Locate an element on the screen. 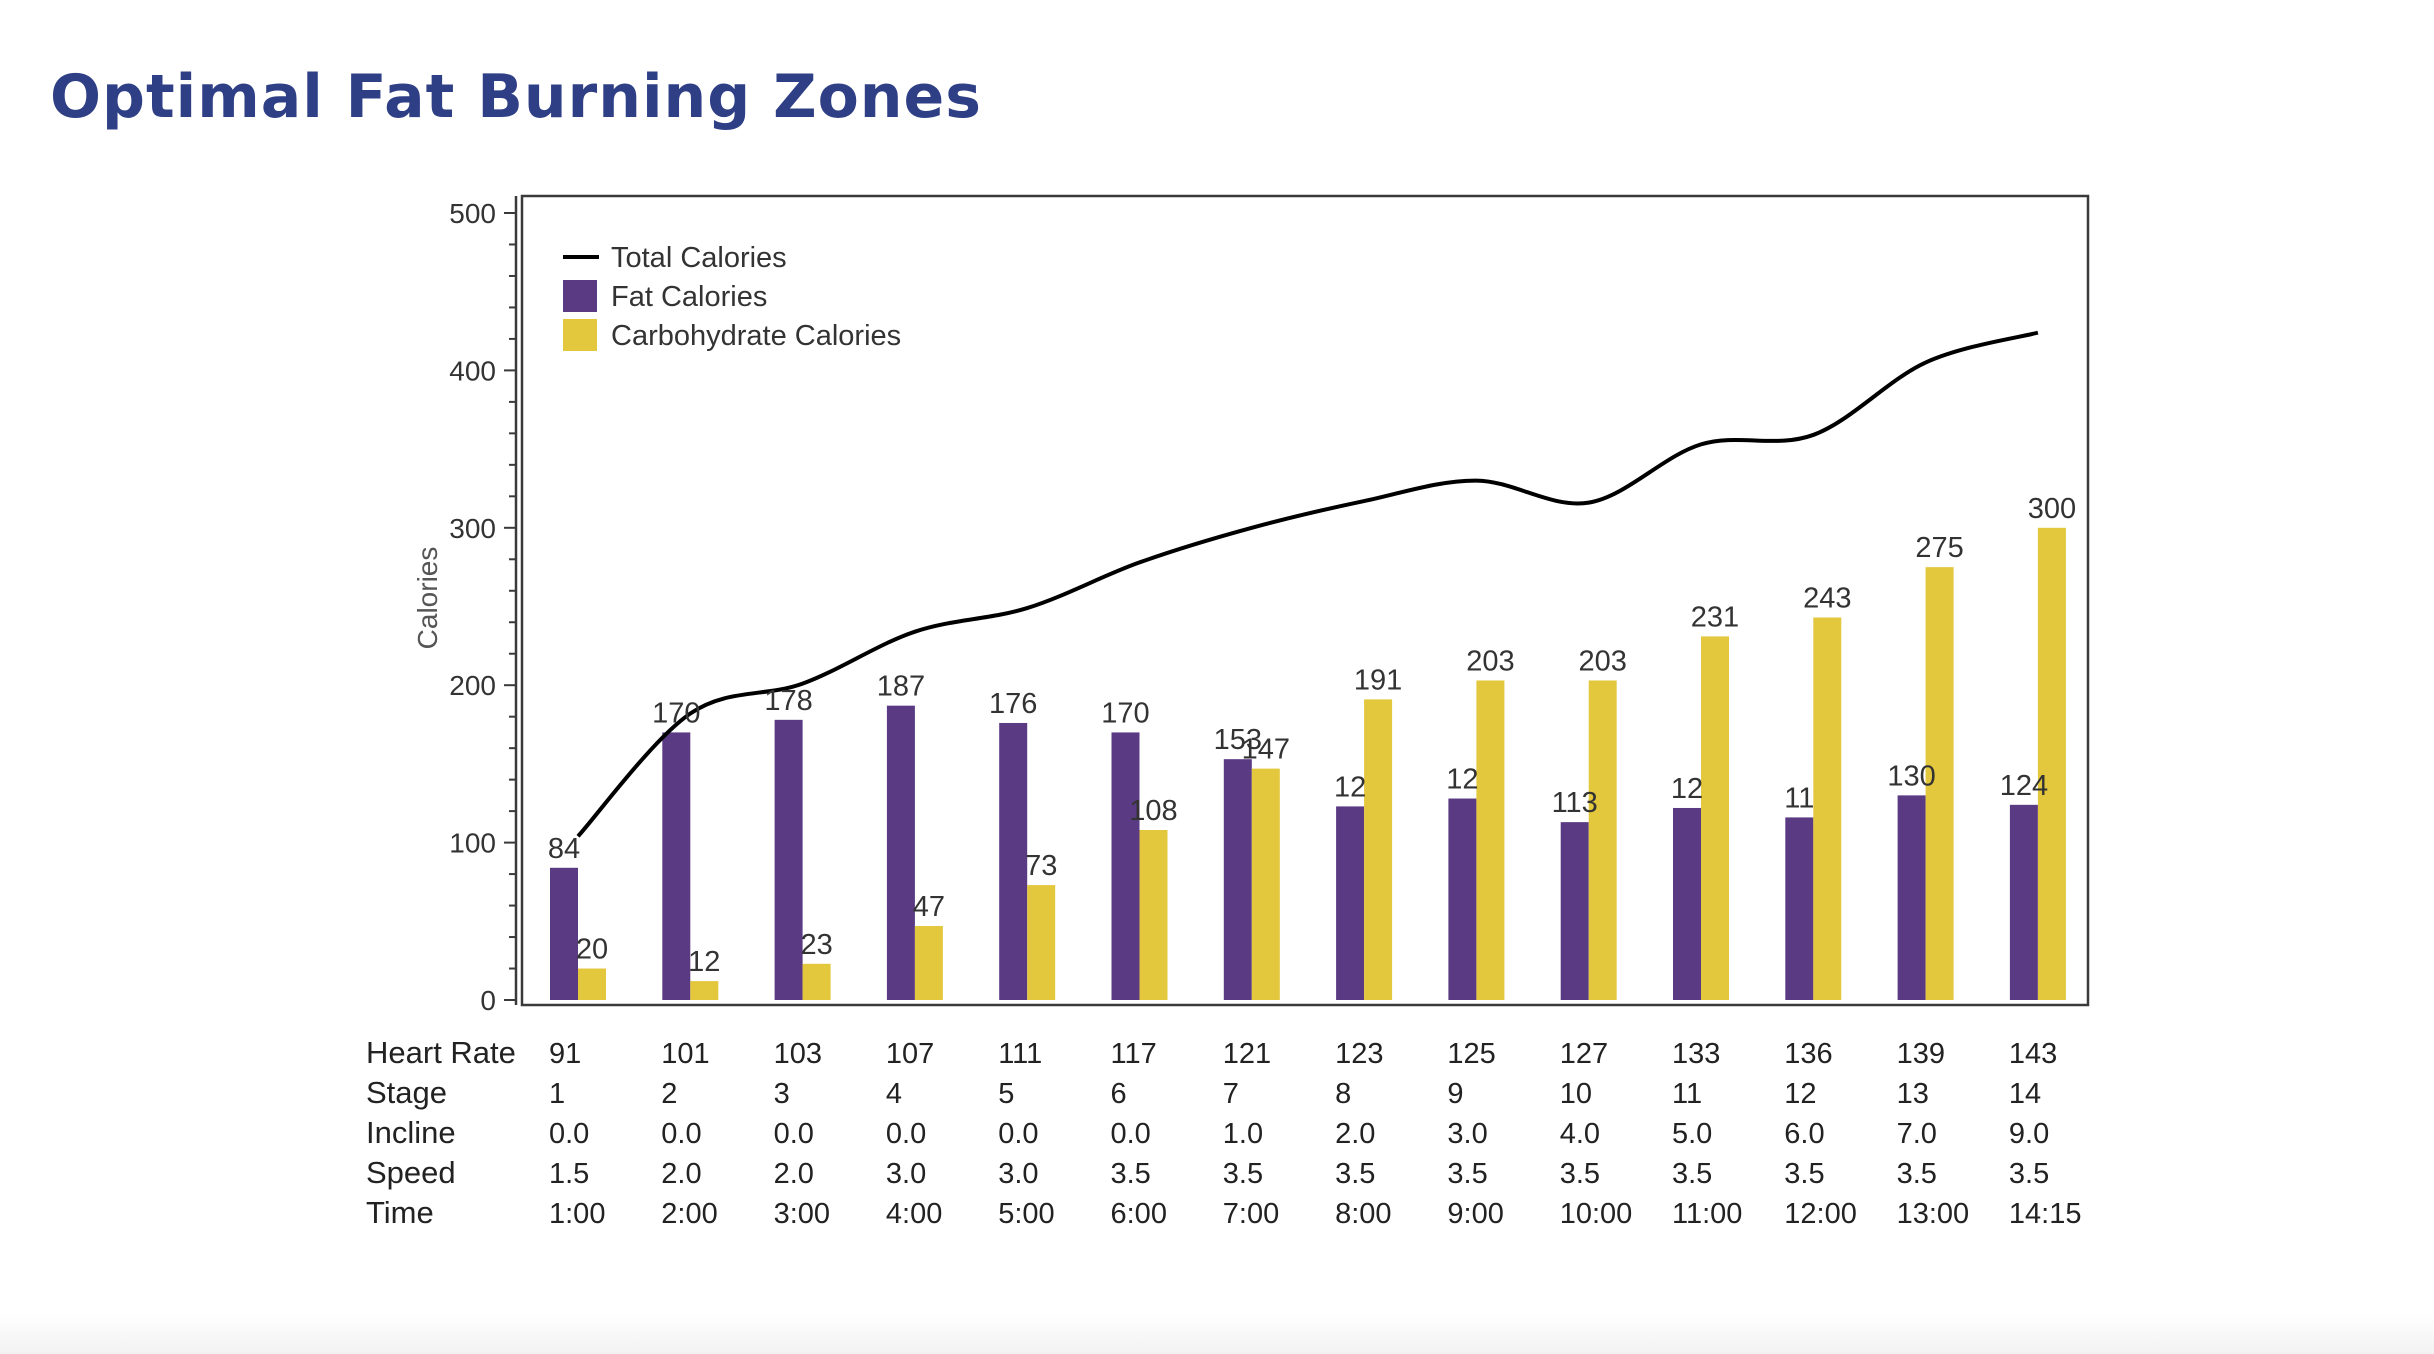 The image size is (2434, 1354). table-cell: 117 is located at coordinates (1134, 1054).